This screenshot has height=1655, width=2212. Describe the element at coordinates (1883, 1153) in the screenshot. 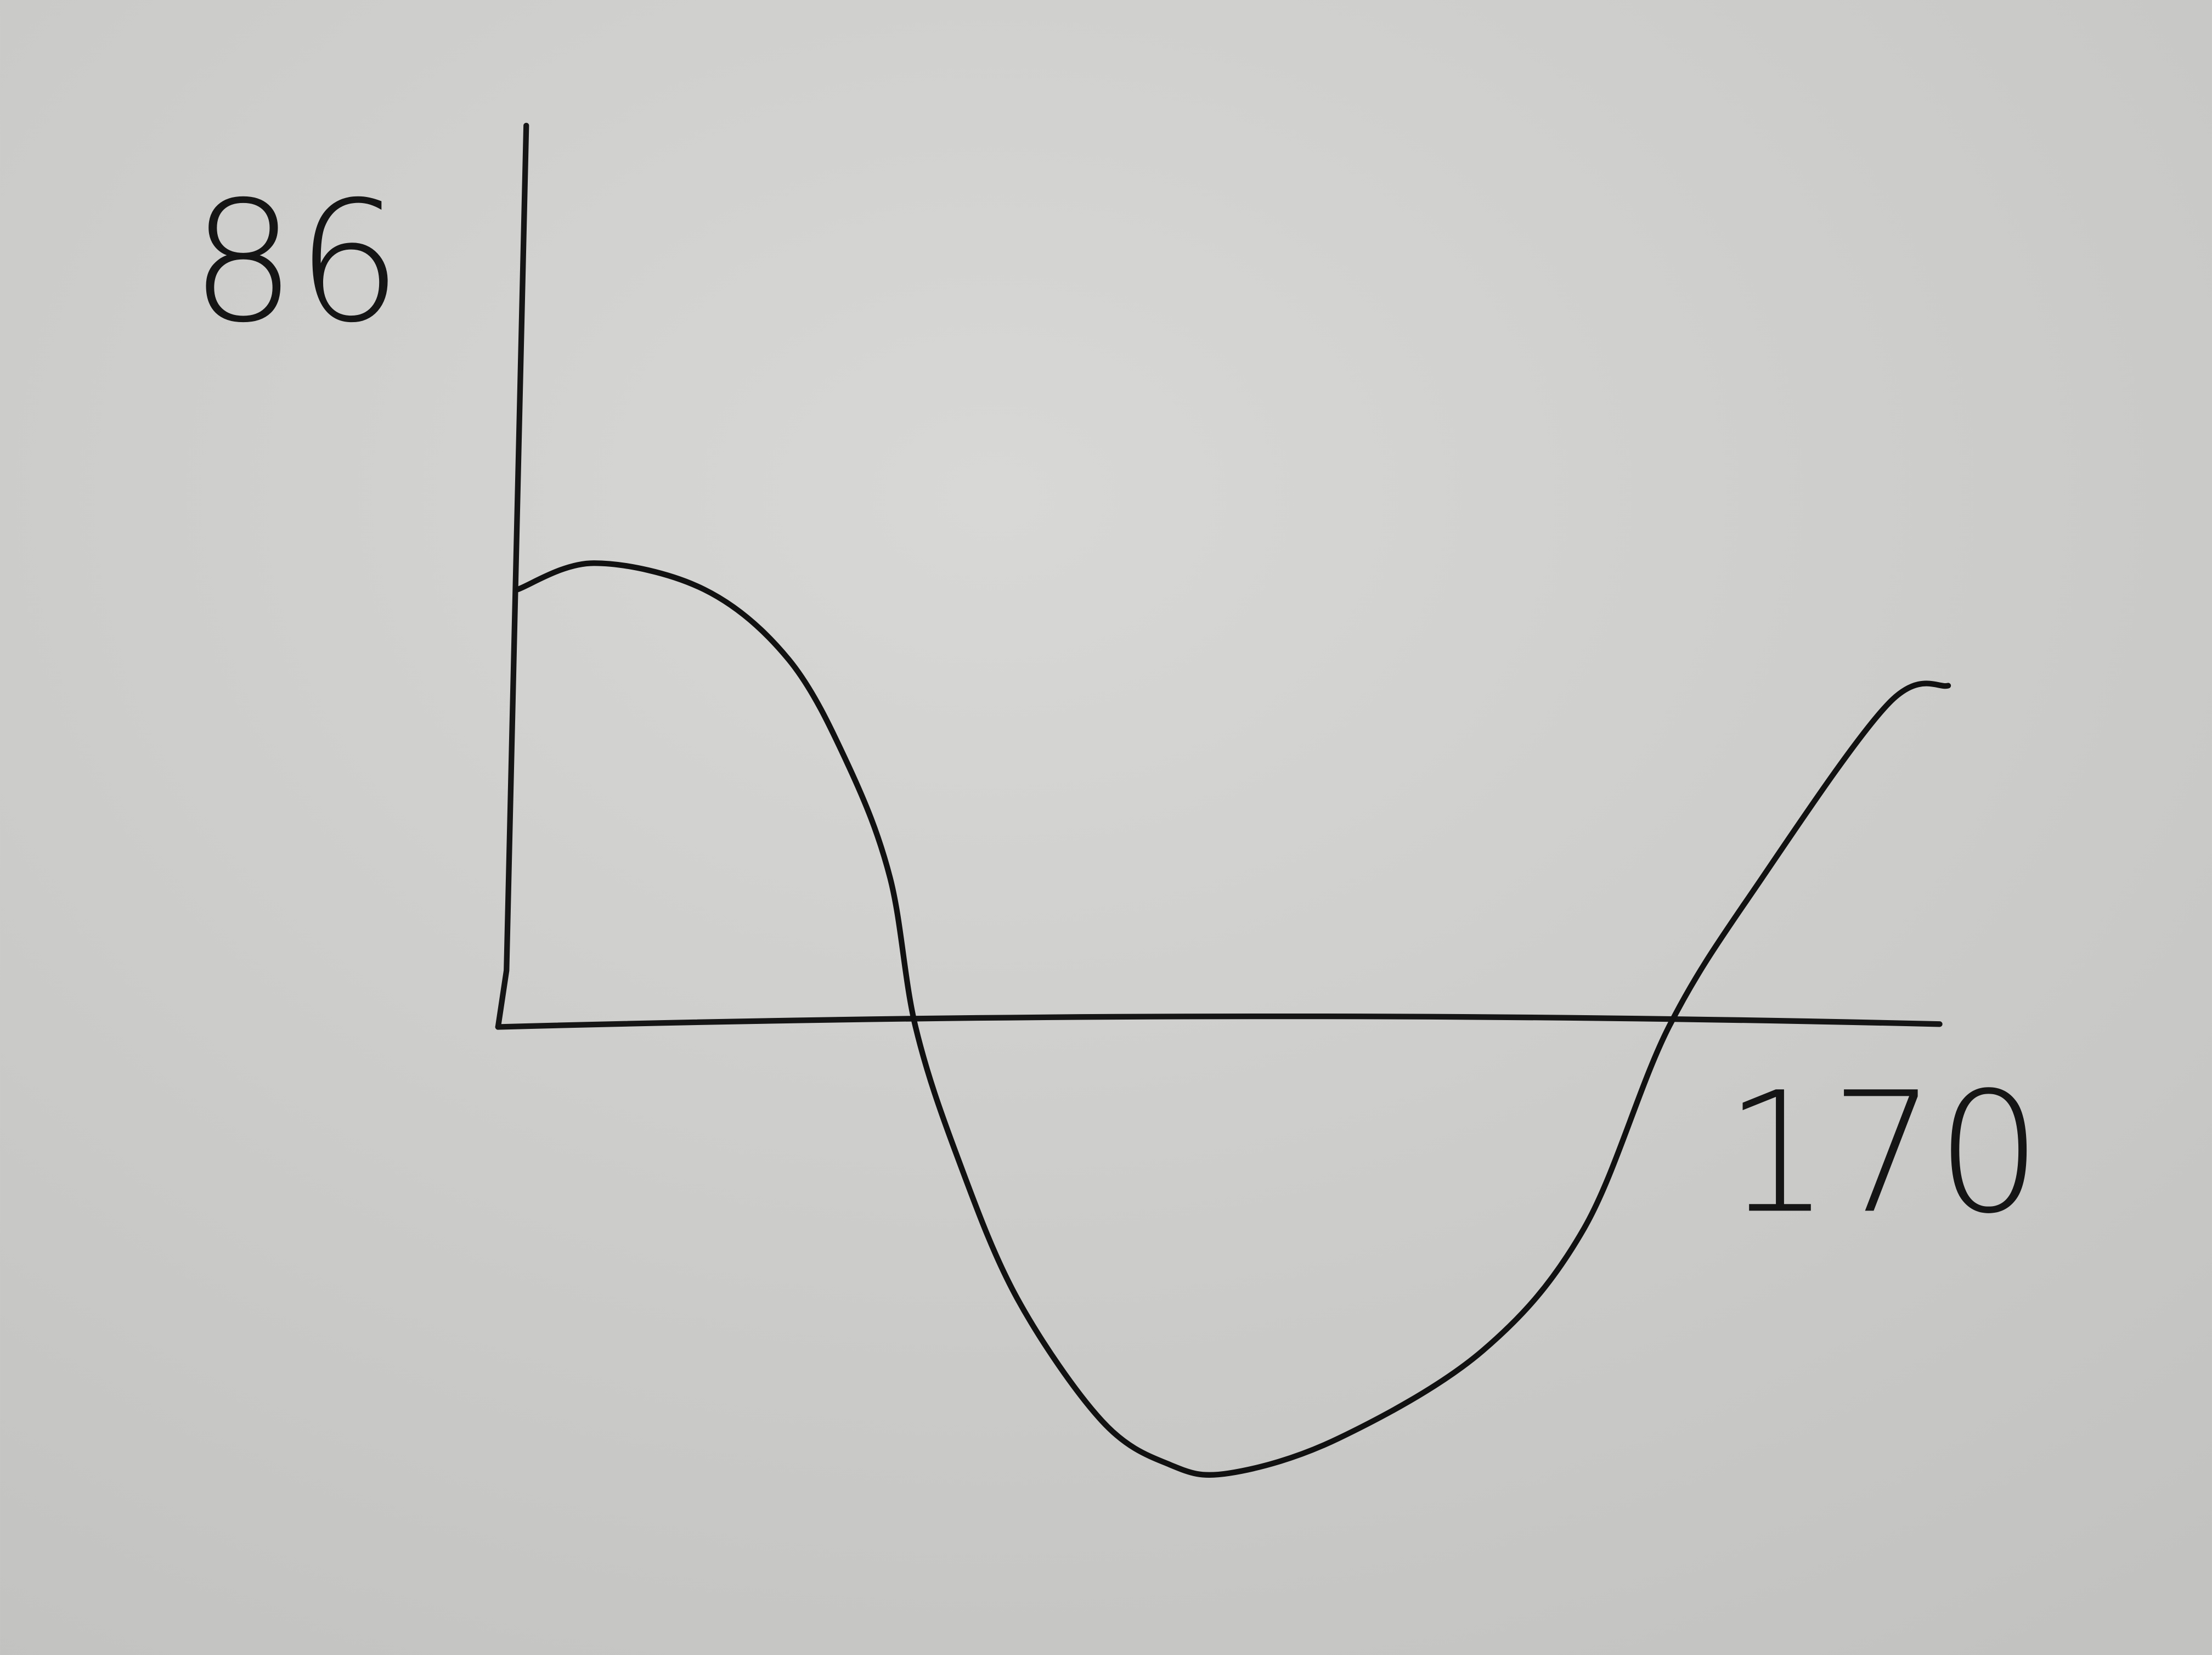

I see `x-tick-label: 170` at that location.